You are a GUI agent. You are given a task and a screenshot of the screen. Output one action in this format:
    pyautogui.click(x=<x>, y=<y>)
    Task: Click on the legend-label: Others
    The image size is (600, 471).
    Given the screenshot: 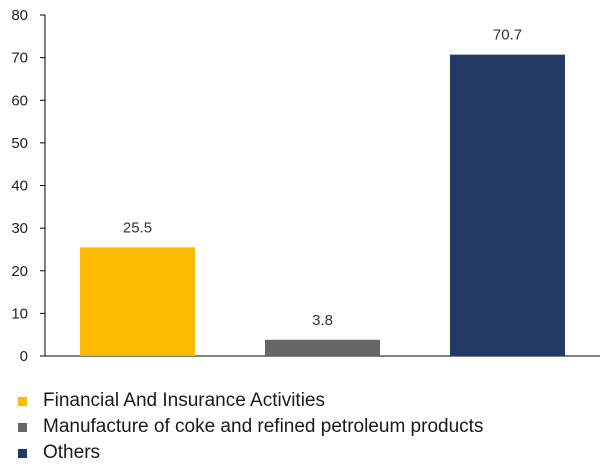 What is the action you would take?
    pyautogui.click(x=72, y=452)
    